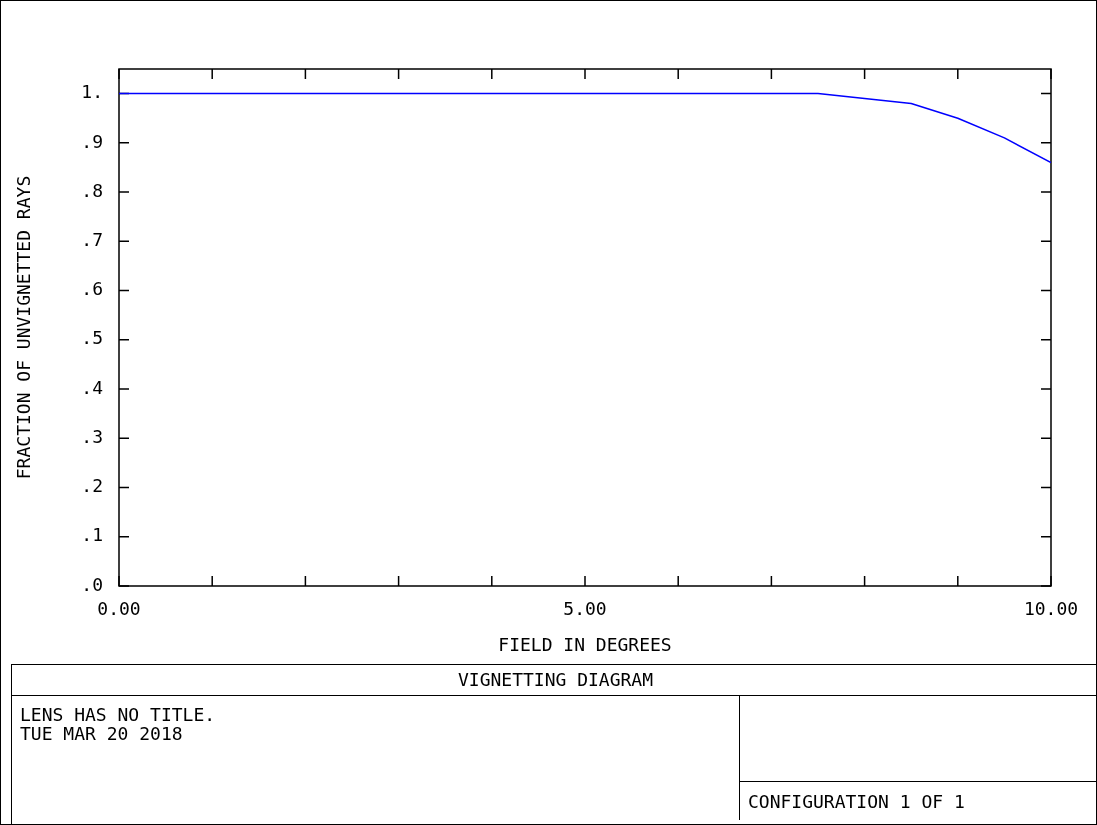 The image size is (1097, 825). What do you see at coordinates (585, 644) in the screenshot?
I see `x-axis-title: FIELD IN DEGREES` at bounding box center [585, 644].